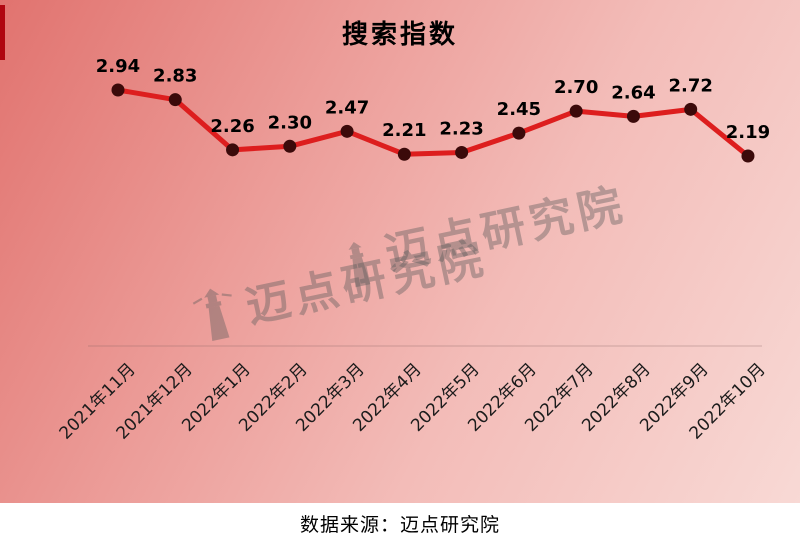  I want to click on x-axis-label: 2022年9月, so click(674, 397).